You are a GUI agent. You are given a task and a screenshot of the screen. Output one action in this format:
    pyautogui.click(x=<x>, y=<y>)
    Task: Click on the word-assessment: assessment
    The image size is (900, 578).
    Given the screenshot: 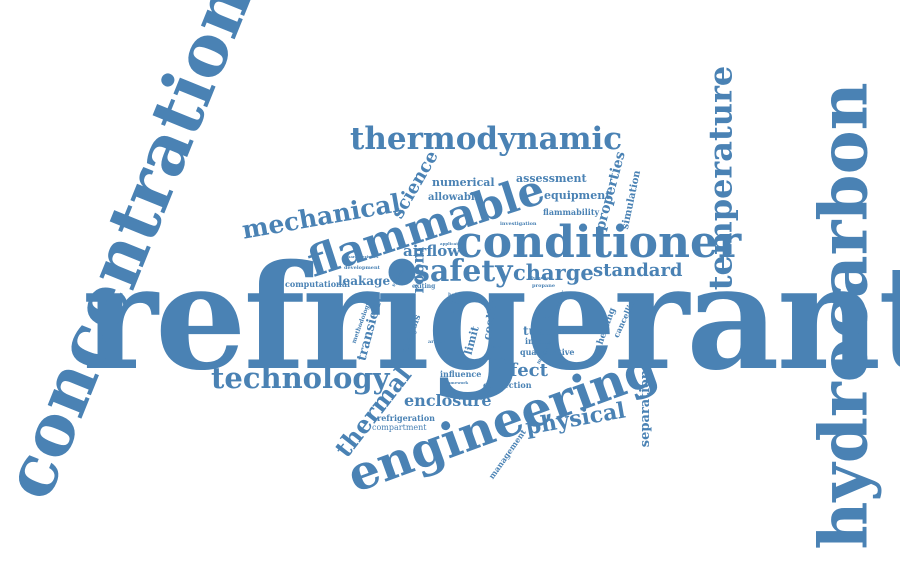 What is the action you would take?
    pyautogui.click(x=551, y=178)
    